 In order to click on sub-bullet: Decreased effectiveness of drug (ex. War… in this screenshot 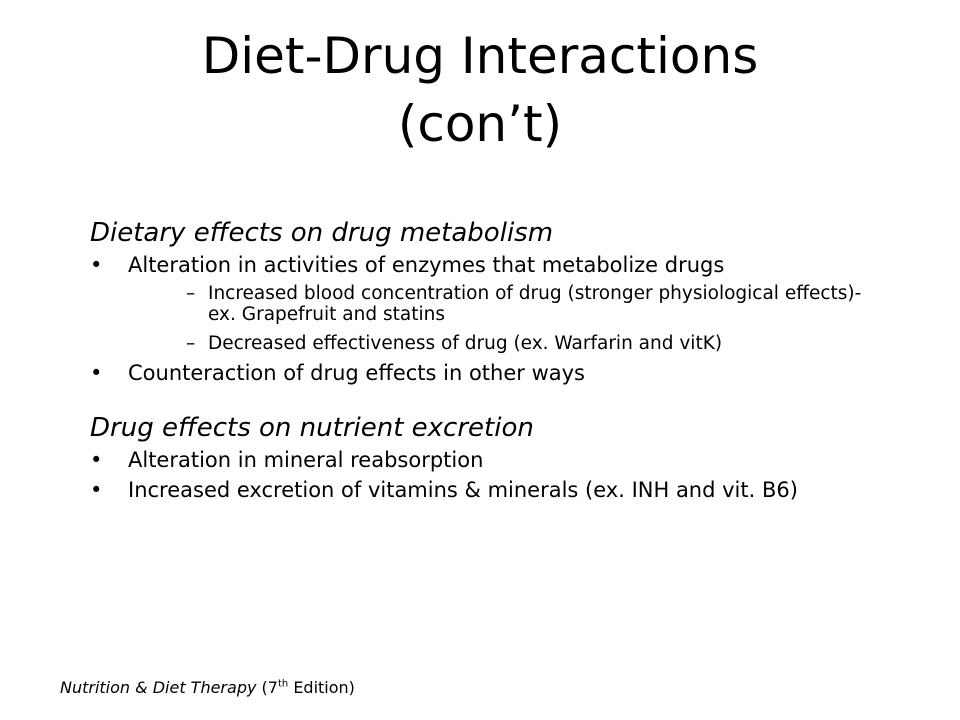, I will do `click(499, 343)`.